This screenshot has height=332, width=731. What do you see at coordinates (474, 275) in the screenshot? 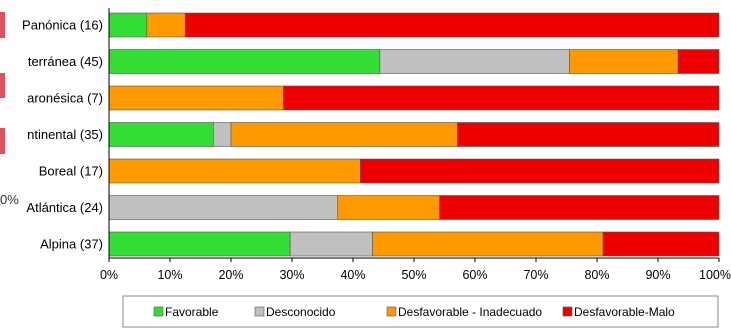
I see `x-tick-label: 60%` at bounding box center [474, 275].